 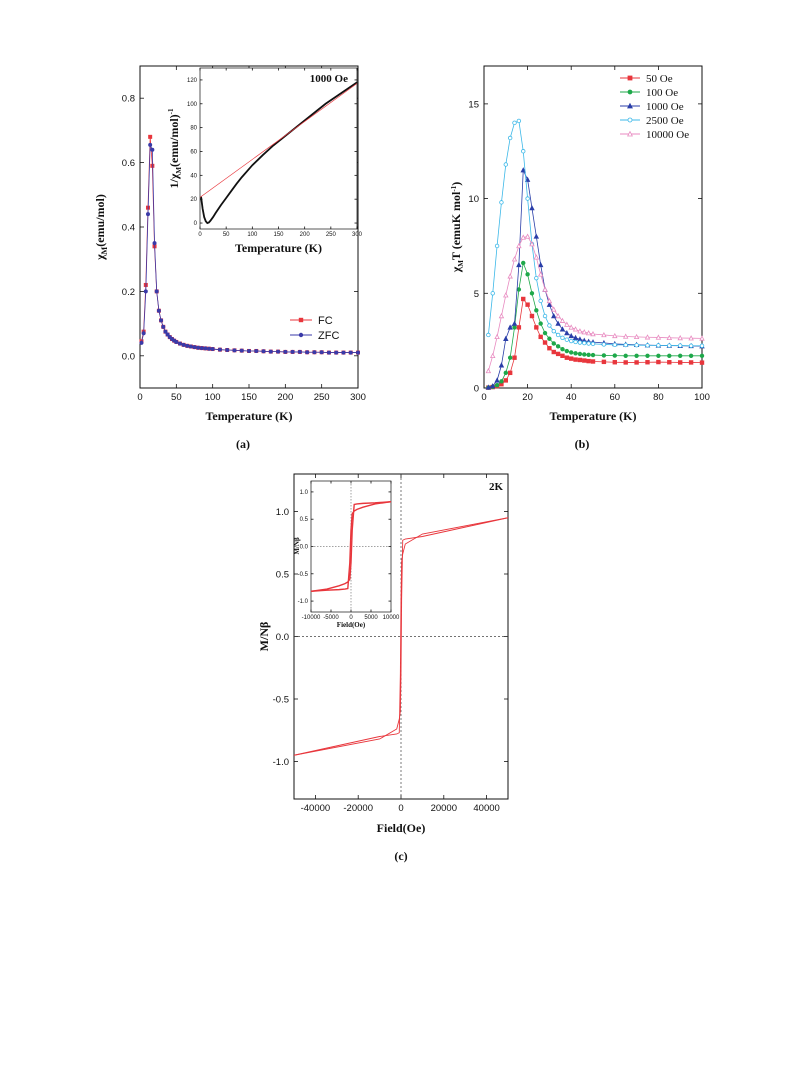 What do you see at coordinates (249, 416) in the screenshot?
I see `panel-a-xlabel: Temperature (K)` at bounding box center [249, 416].